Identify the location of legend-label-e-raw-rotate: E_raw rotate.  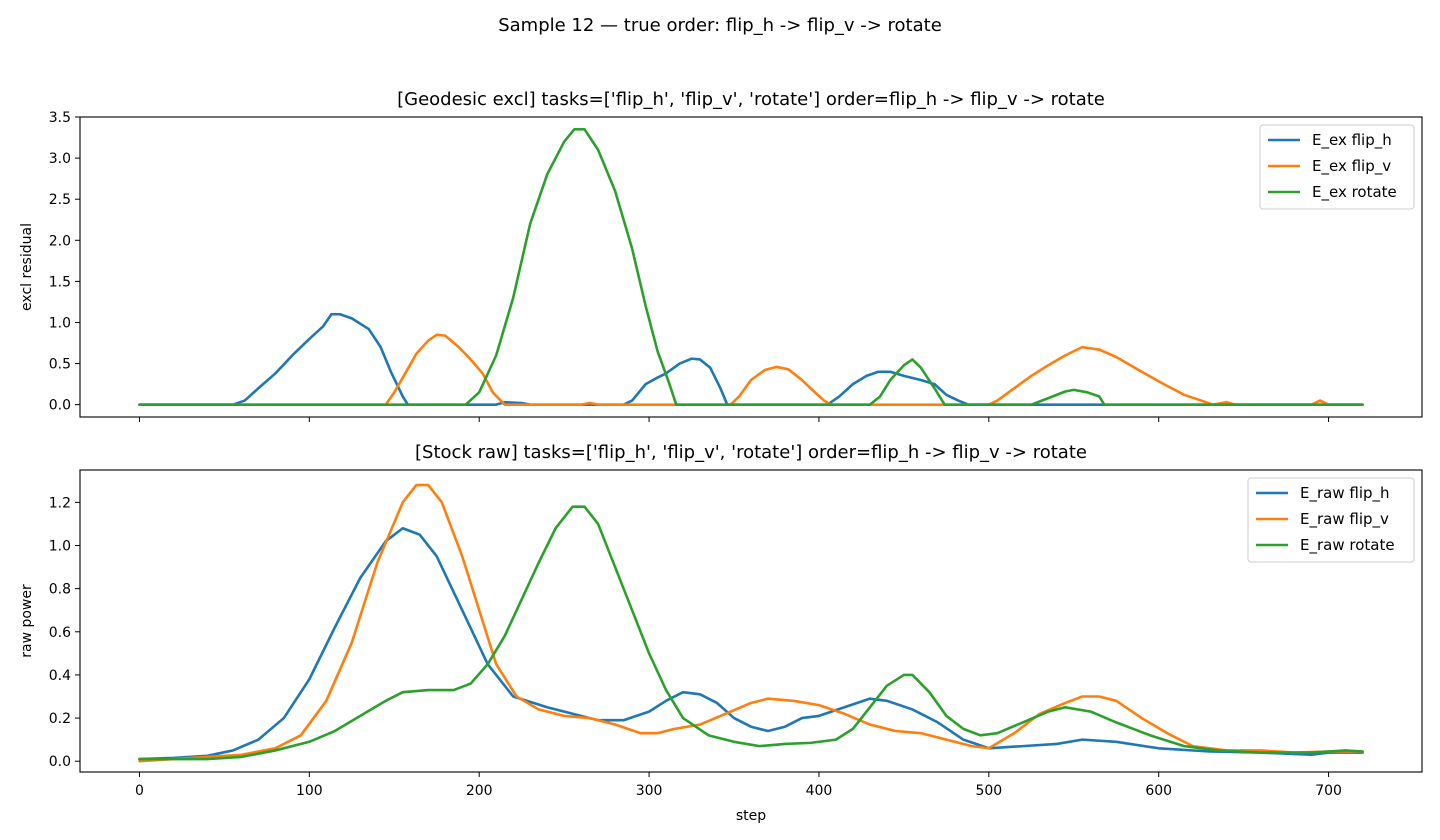
(1347, 545).